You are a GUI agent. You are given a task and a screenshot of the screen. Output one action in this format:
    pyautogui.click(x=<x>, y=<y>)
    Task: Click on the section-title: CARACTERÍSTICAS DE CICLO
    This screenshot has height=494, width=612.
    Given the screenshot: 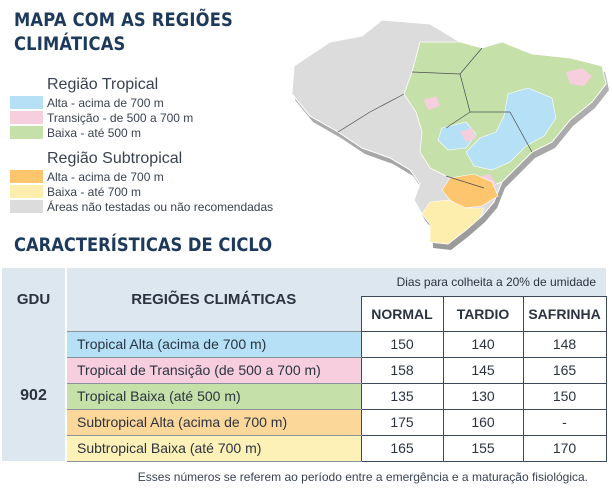 What is the action you would take?
    pyautogui.click(x=143, y=245)
    